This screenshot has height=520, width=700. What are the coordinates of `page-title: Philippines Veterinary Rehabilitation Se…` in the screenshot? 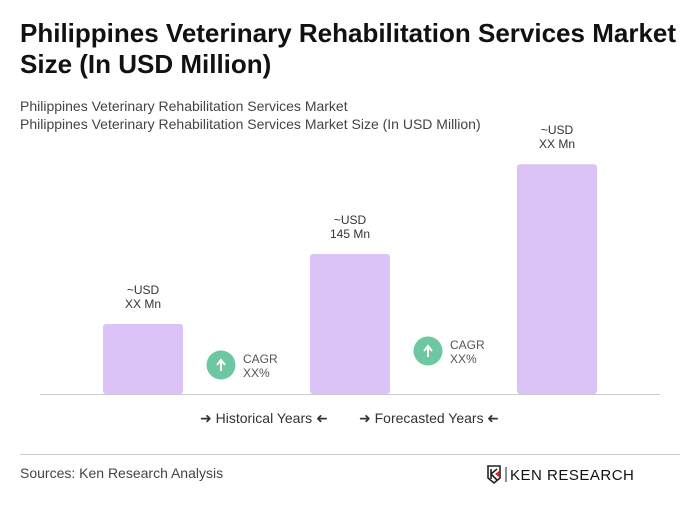 It's located at (348, 48).